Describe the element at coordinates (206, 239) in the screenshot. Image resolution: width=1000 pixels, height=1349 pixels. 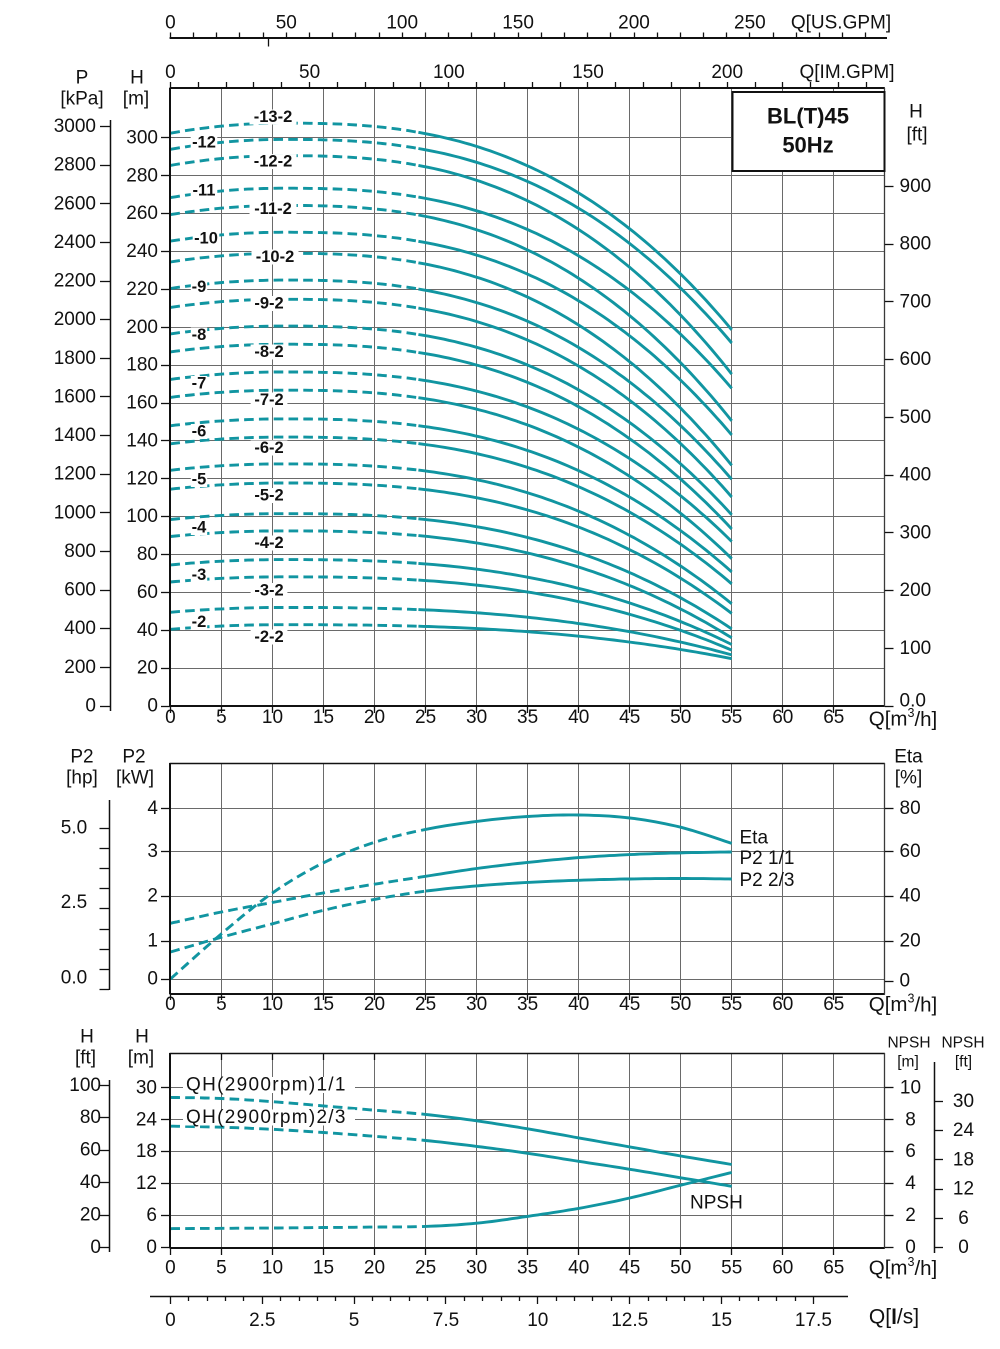
I see `svg-text: -10` at that location.